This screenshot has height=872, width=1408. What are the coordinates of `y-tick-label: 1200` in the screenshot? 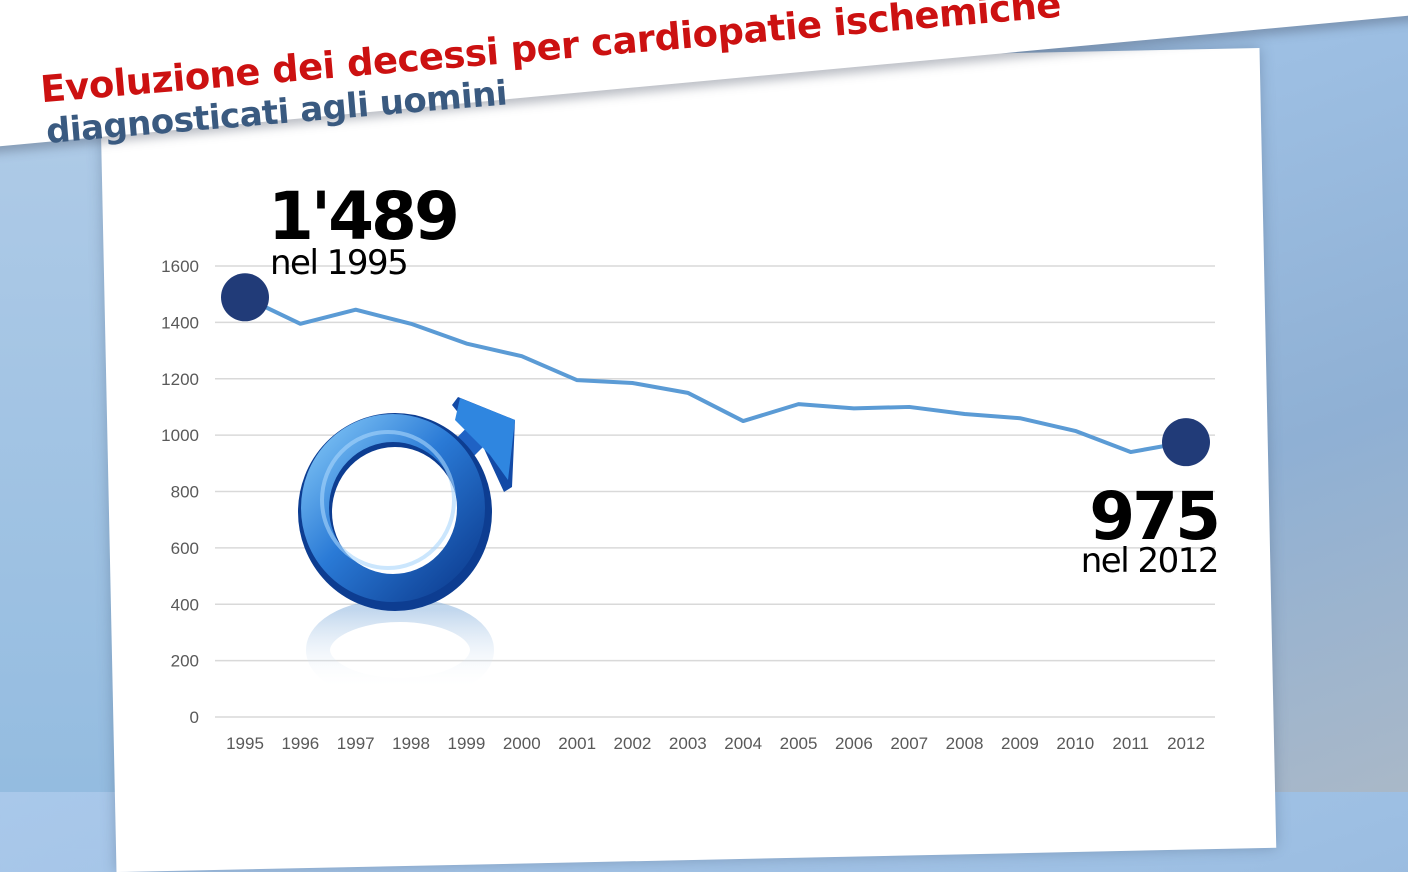 It's located at (180, 379).